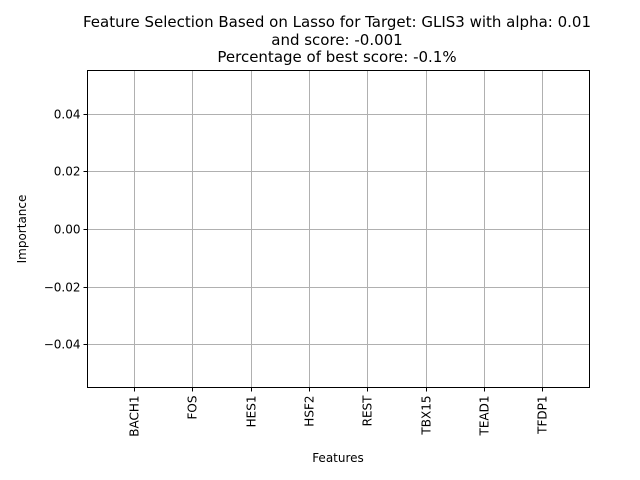  I want to click on y-axis-ticks: −0.04 −0.02 0.00 0.02 0.04, so click(66, 230).